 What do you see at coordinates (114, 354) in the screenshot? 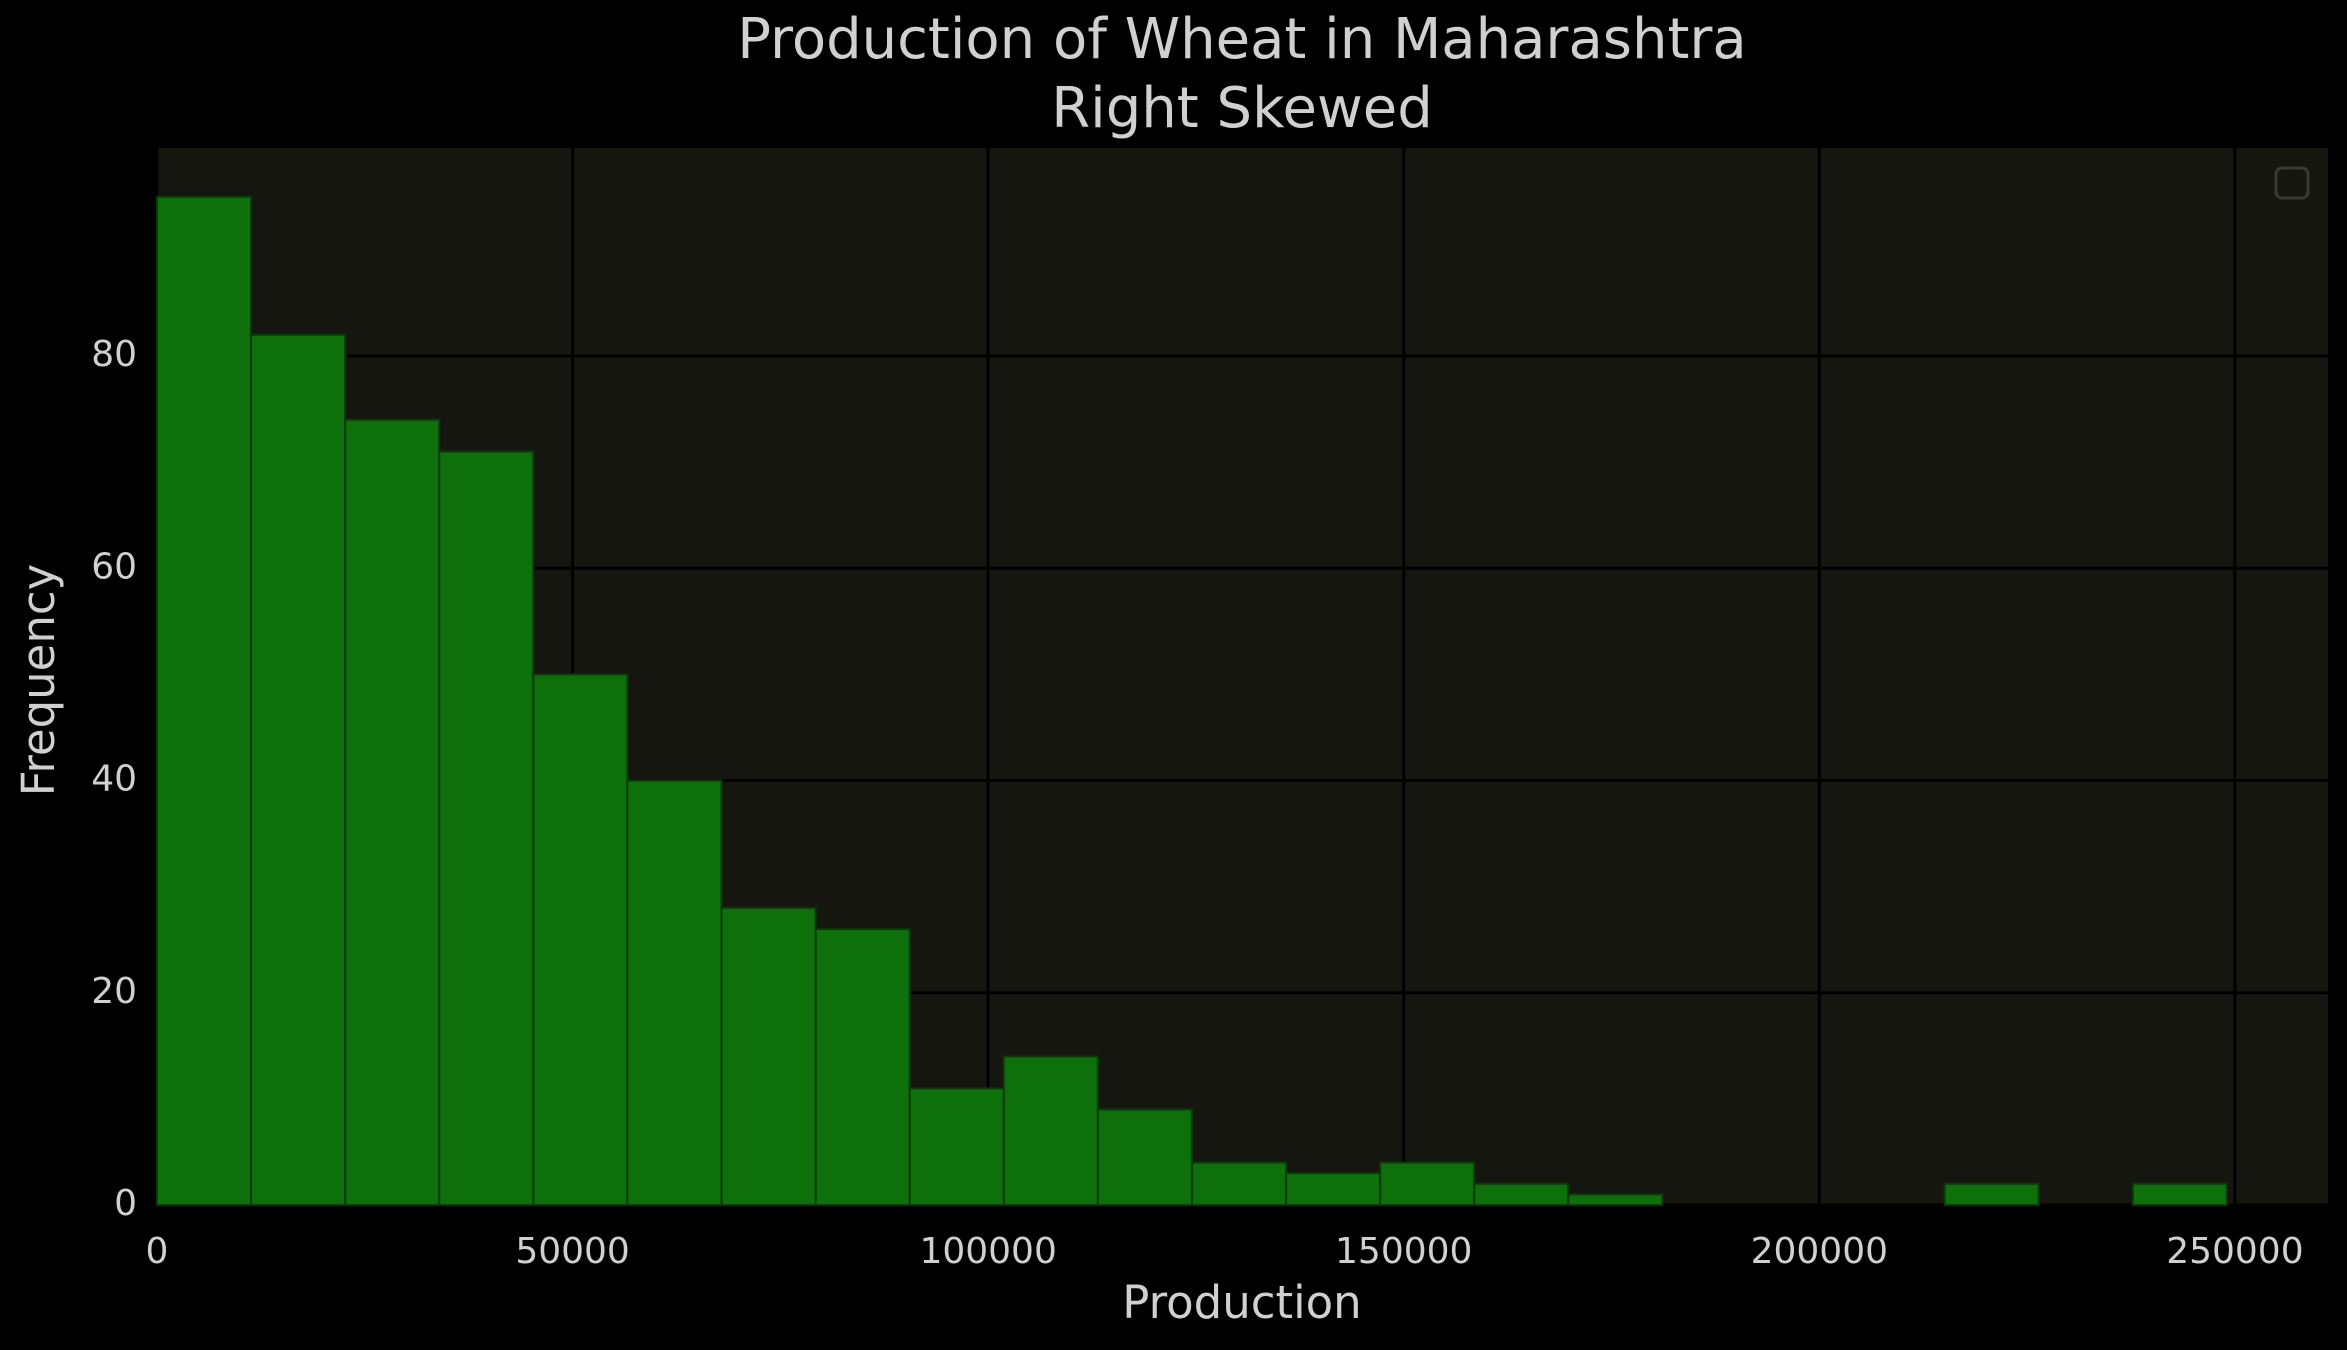
I see `y-tick-label: 80` at bounding box center [114, 354].